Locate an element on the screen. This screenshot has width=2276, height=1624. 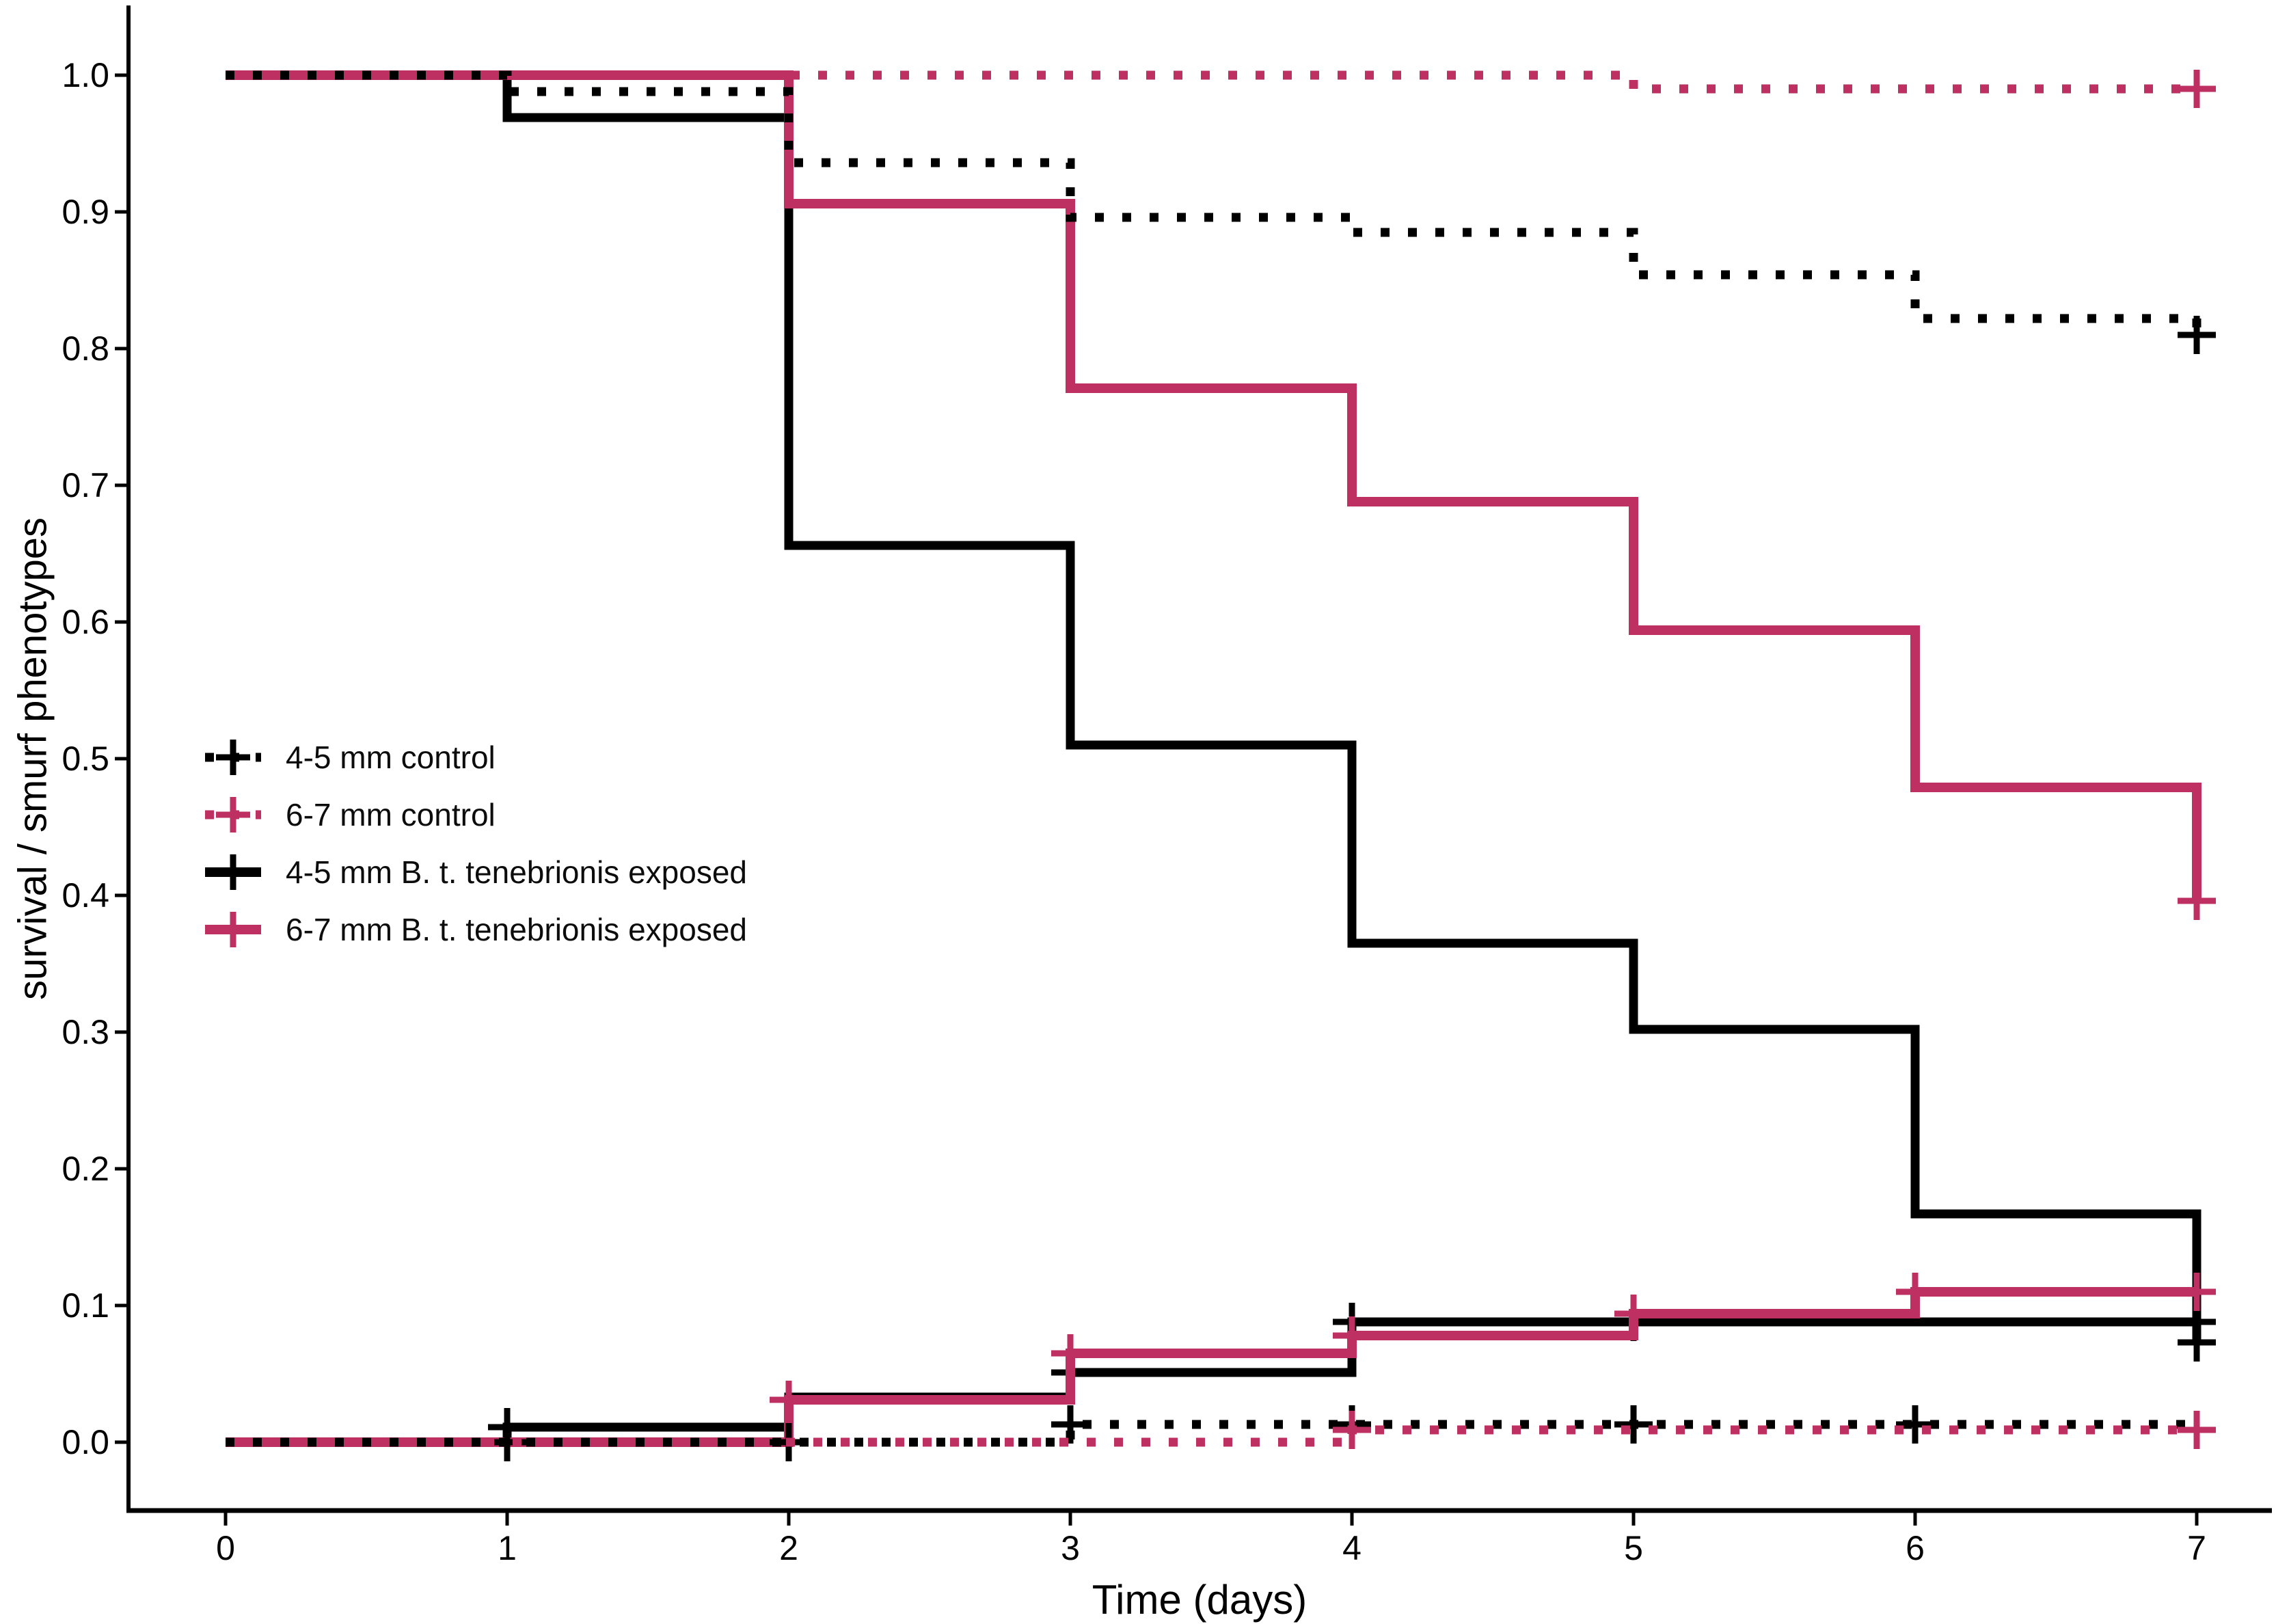
y-tick-label: 0.3 is located at coordinates (85, 1032).